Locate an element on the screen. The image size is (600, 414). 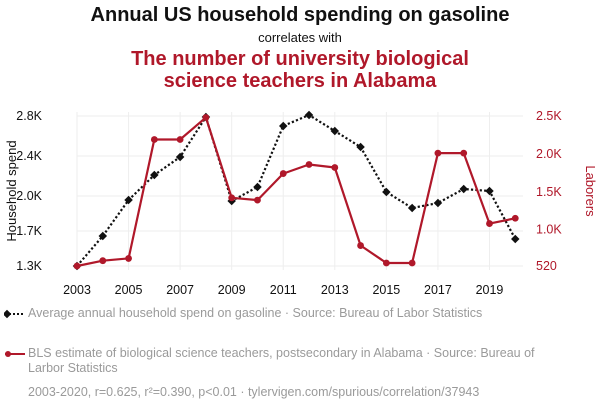
y-right-axis-label: Laborers is located at coordinates (590, 191).